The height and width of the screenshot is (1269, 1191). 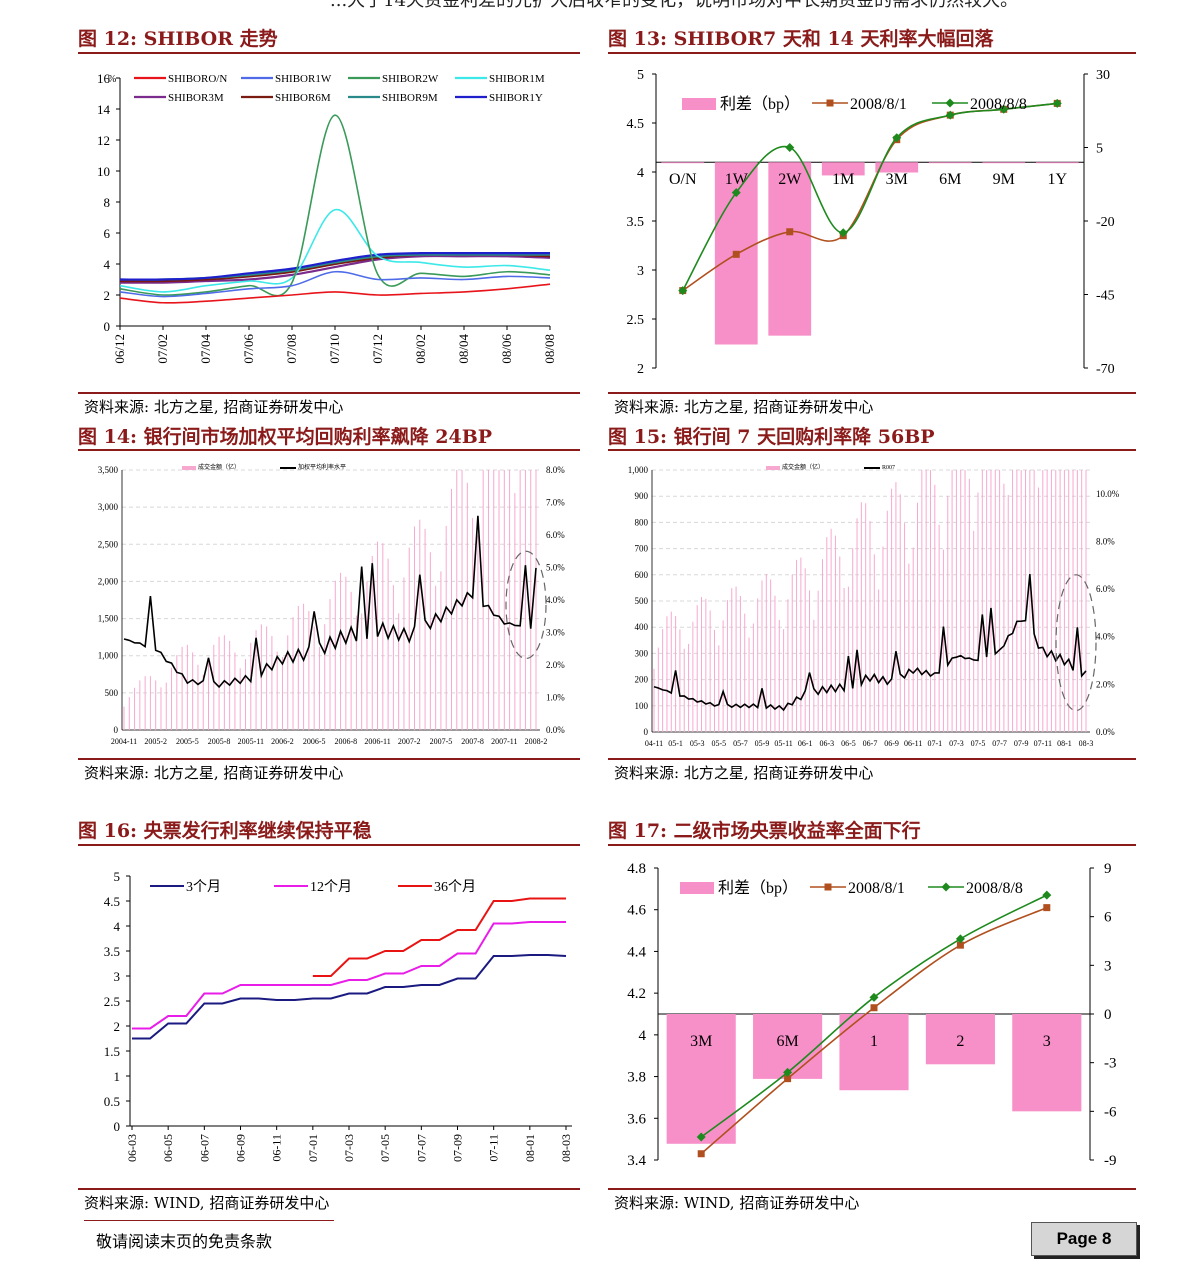 I want to click on left-tick-label: 3.8, so click(x=636, y=1078).